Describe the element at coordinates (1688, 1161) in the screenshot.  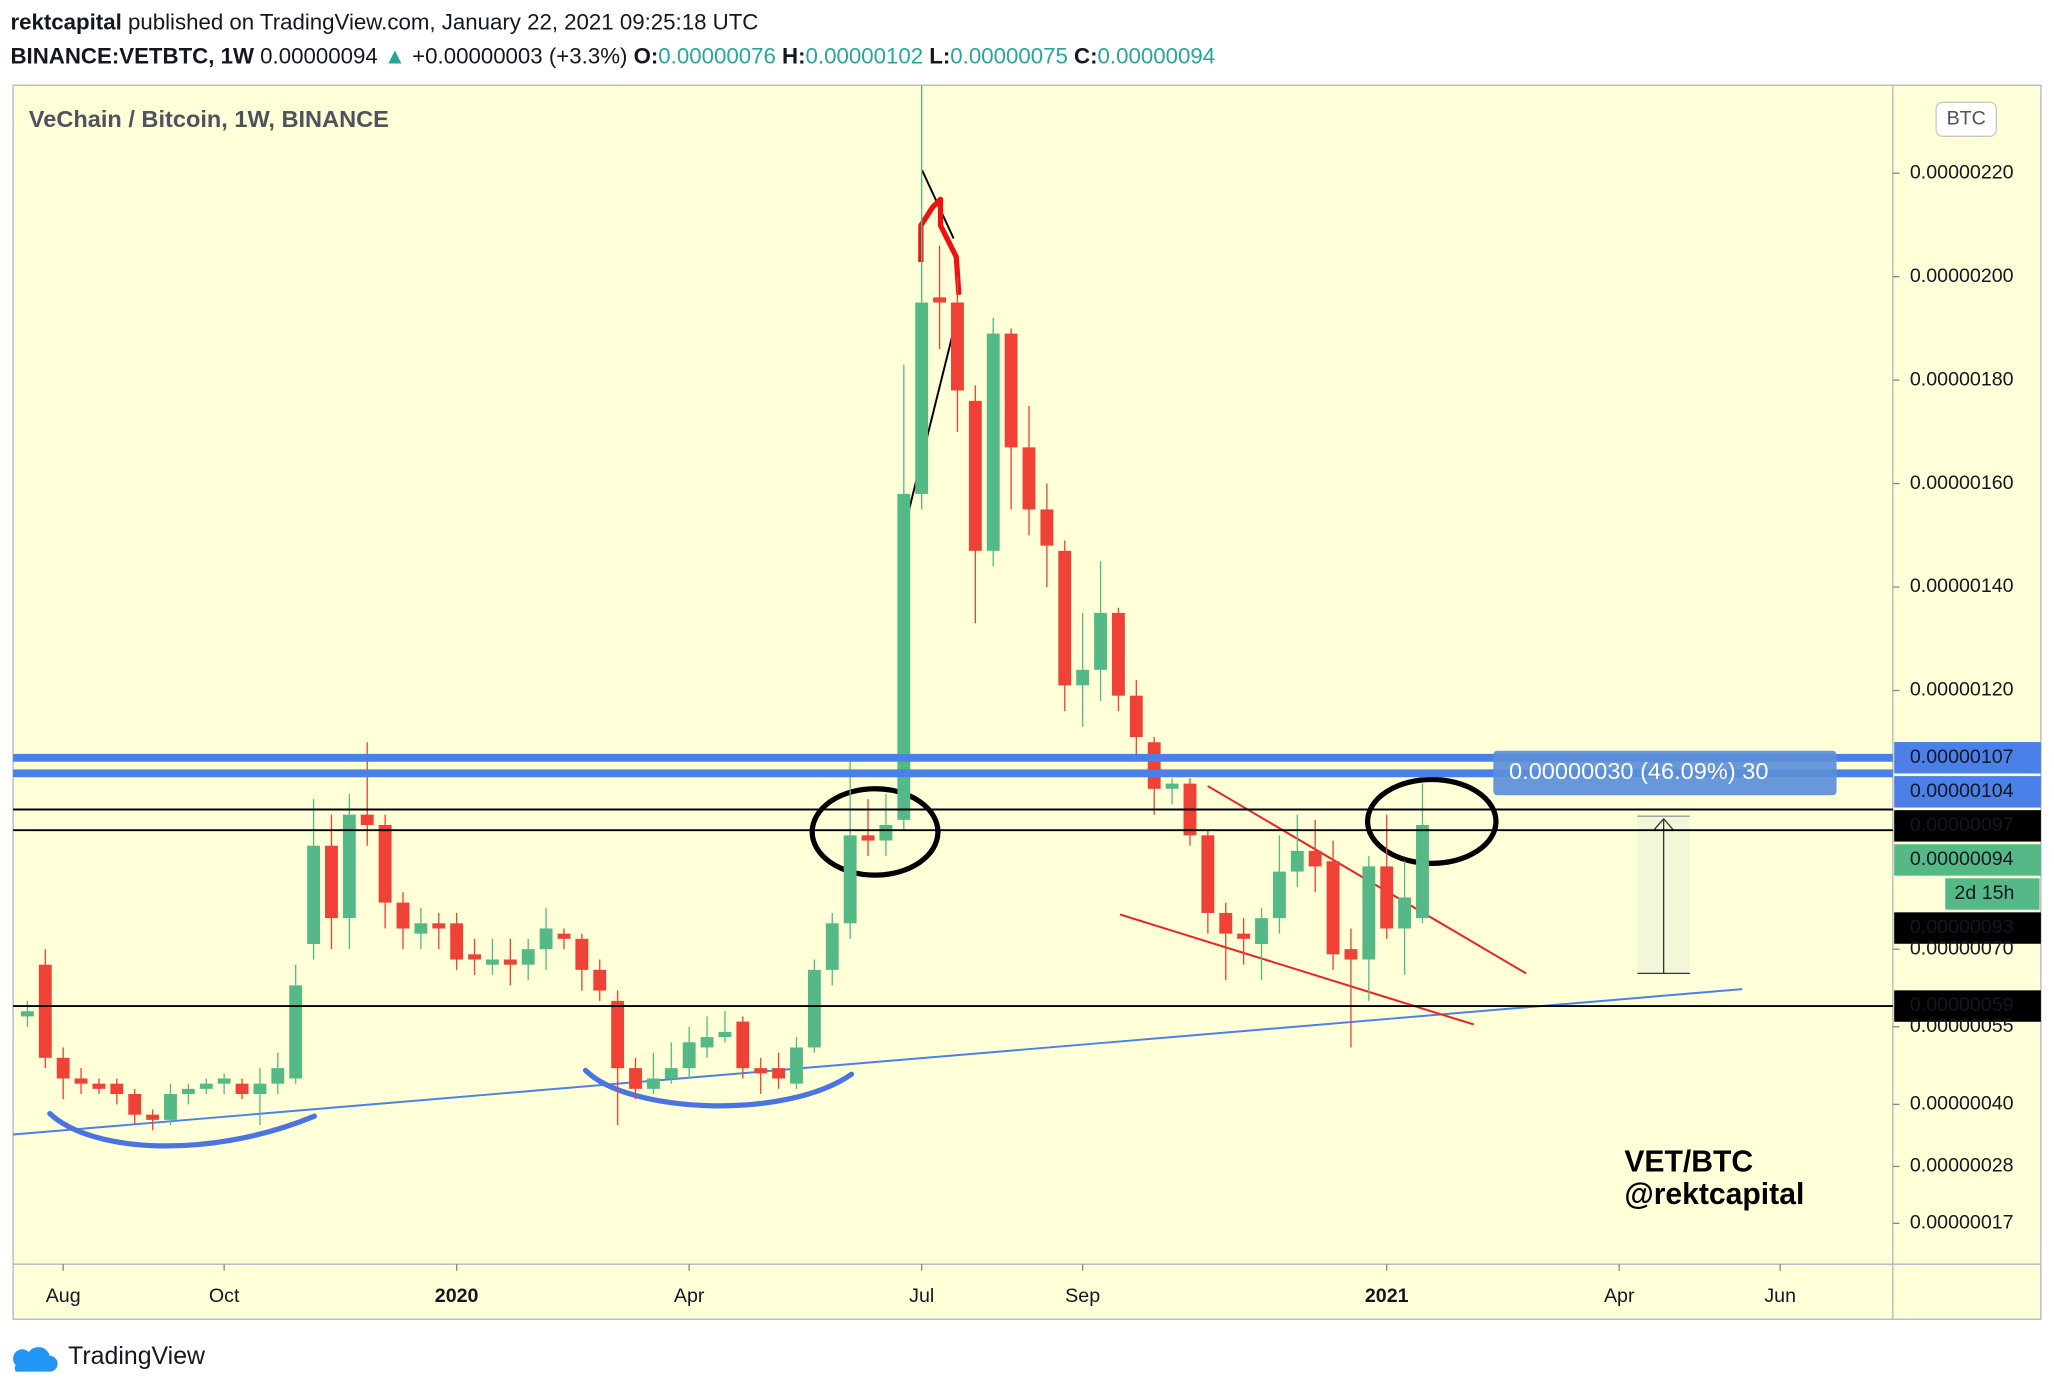
I see `annotation: VET/BTC` at that location.